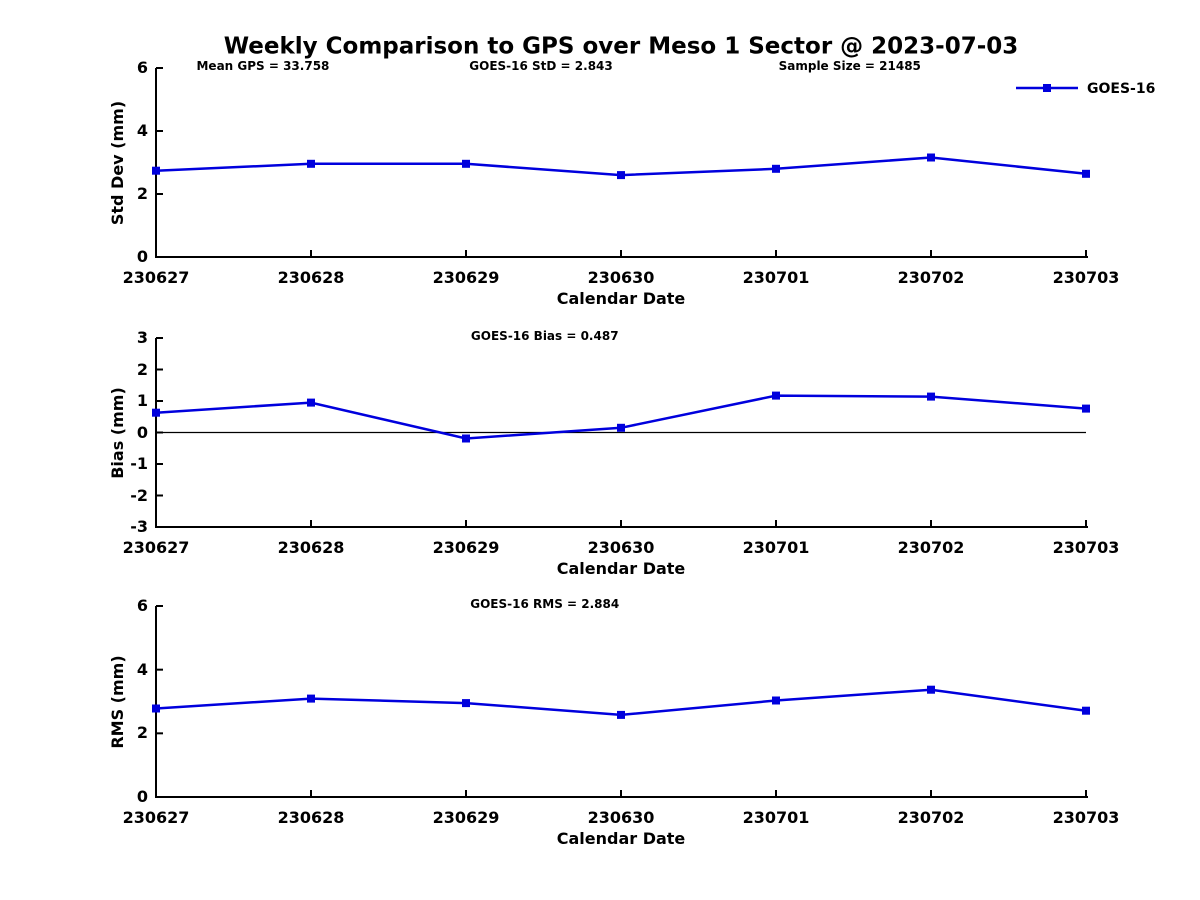  Describe the element at coordinates (139, 463) in the screenshot. I see `y-tick-label: -1` at that location.